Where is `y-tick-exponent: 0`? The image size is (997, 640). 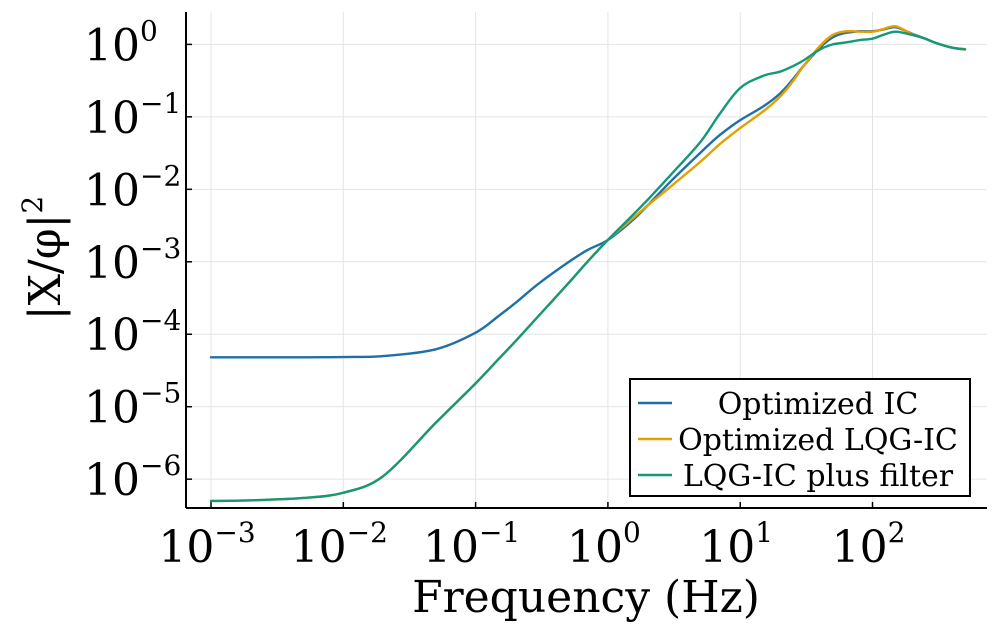 y-tick-exponent: 0 is located at coordinates (149, 30).